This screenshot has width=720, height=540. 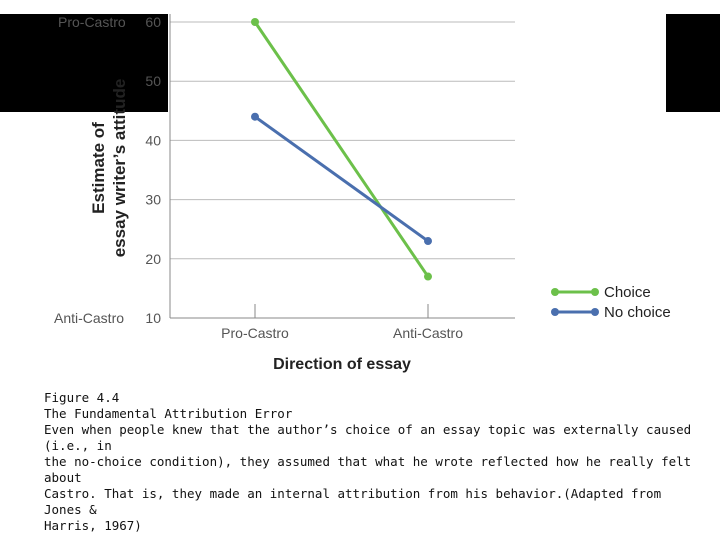 What do you see at coordinates (89, 318) in the screenshot?
I see `y-end-label-bottom: Anti-Castro` at bounding box center [89, 318].